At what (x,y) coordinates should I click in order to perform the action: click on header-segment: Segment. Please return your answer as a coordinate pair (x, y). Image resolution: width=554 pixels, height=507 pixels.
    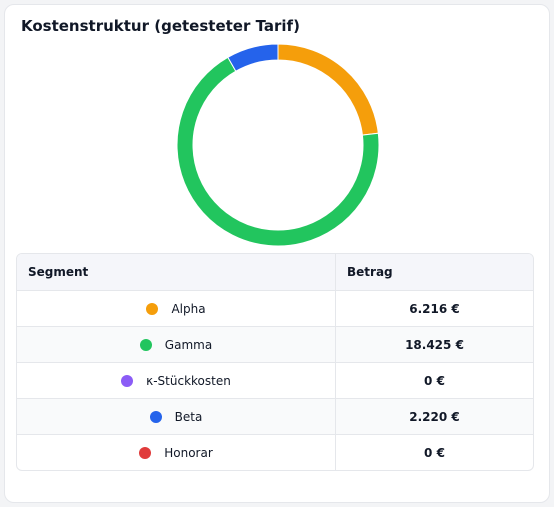
    Looking at the image, I should click on (176, 272).